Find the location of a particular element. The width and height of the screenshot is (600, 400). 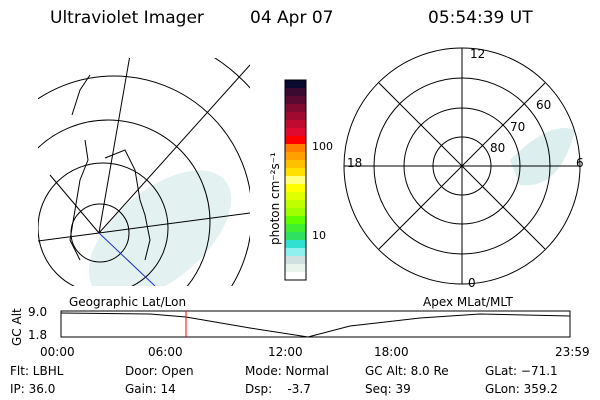

door: Door: Open is located at coordinates (159, 371).